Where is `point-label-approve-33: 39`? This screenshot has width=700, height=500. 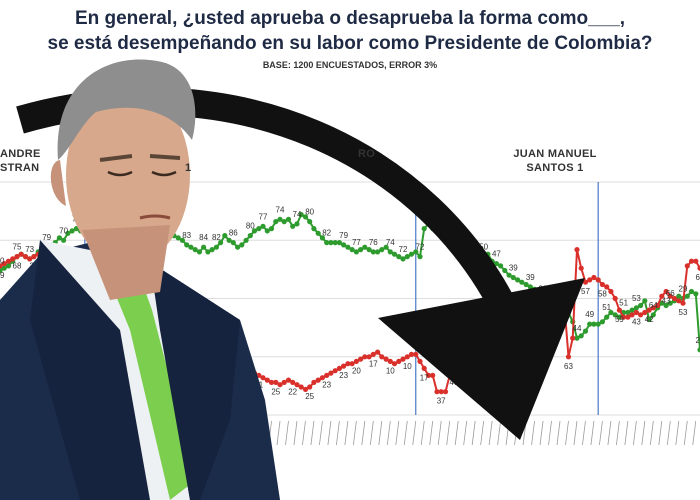
point-label-approve-33: 39 is located at coordinates (513, 268).